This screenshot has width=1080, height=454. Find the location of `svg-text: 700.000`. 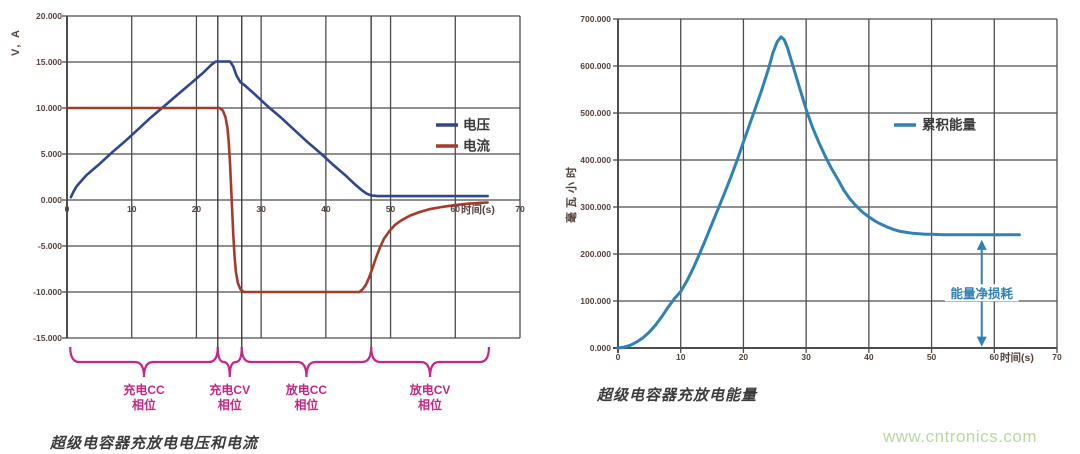

svg-text: 700.000 is located at coordinates (595, 19).